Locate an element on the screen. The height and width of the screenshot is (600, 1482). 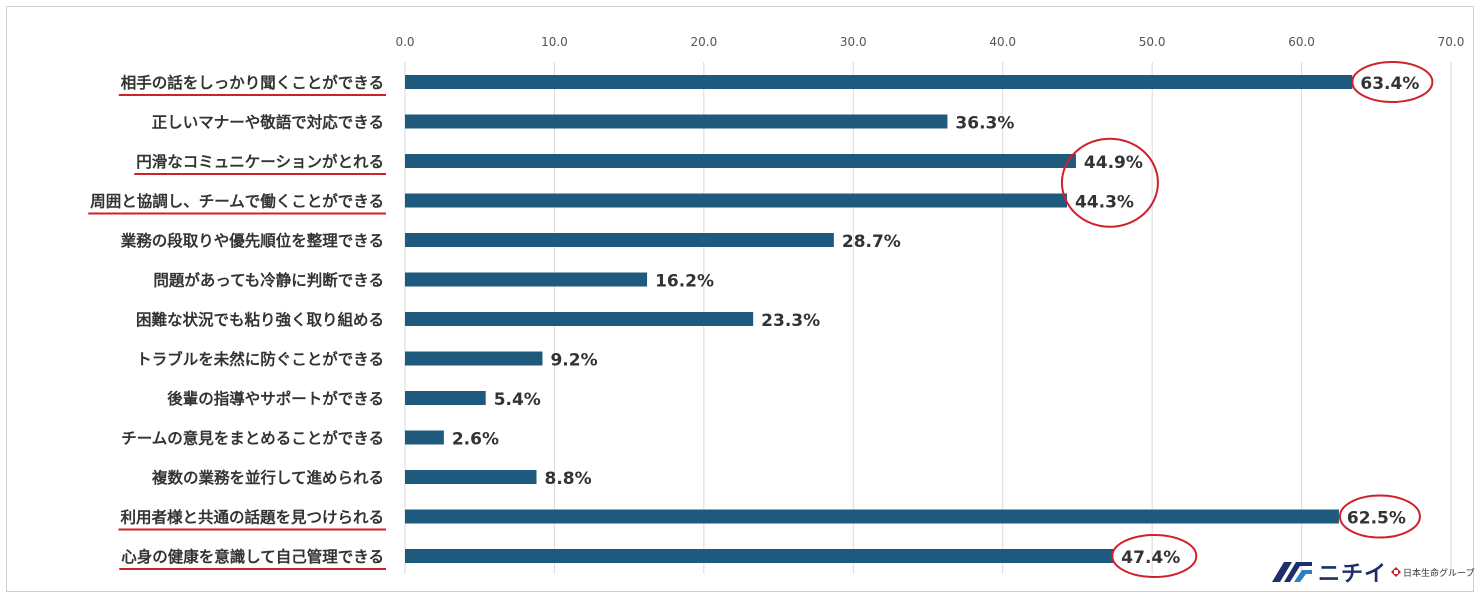
logo-group: 日本生命グループ is located at coordinates (1432, 572).